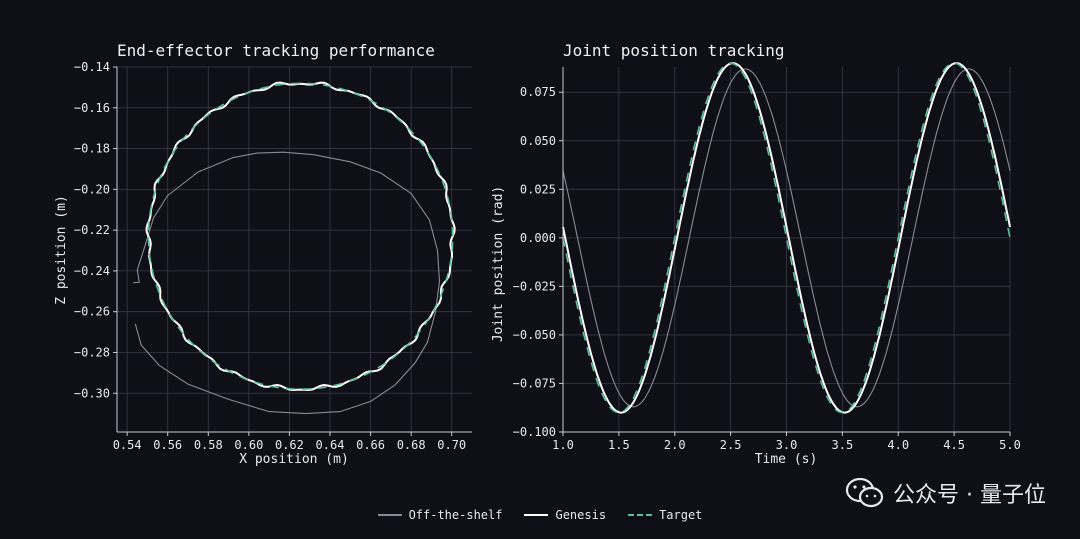 Image resolution: width=1080 pixels, height=539 pixels. Describe the element at coordinates (92, 271) in the screenshot. I see `y-tick-label: −0.24` at that location.